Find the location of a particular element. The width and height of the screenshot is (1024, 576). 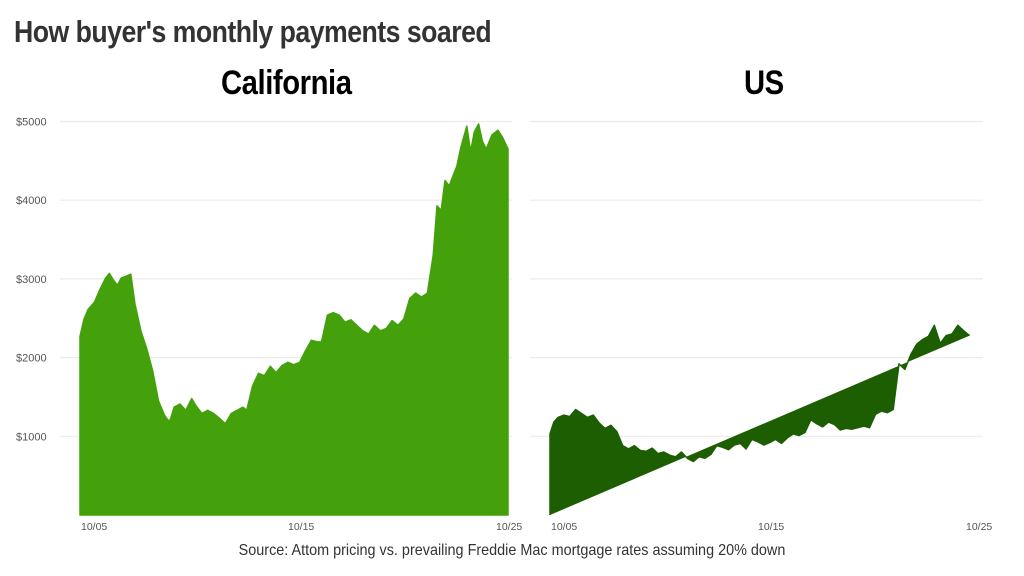

us-x-axis: 10/05 10/15 10/25 is located at coordinates (771, 527).